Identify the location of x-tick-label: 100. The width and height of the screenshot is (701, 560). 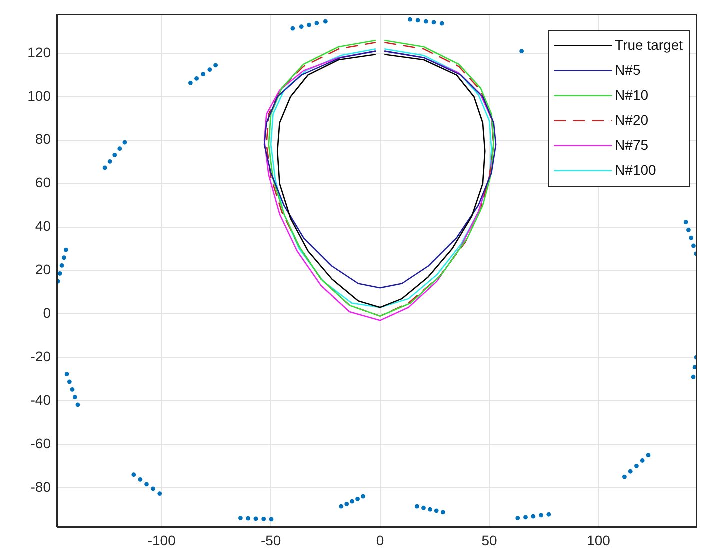
(599, 540).